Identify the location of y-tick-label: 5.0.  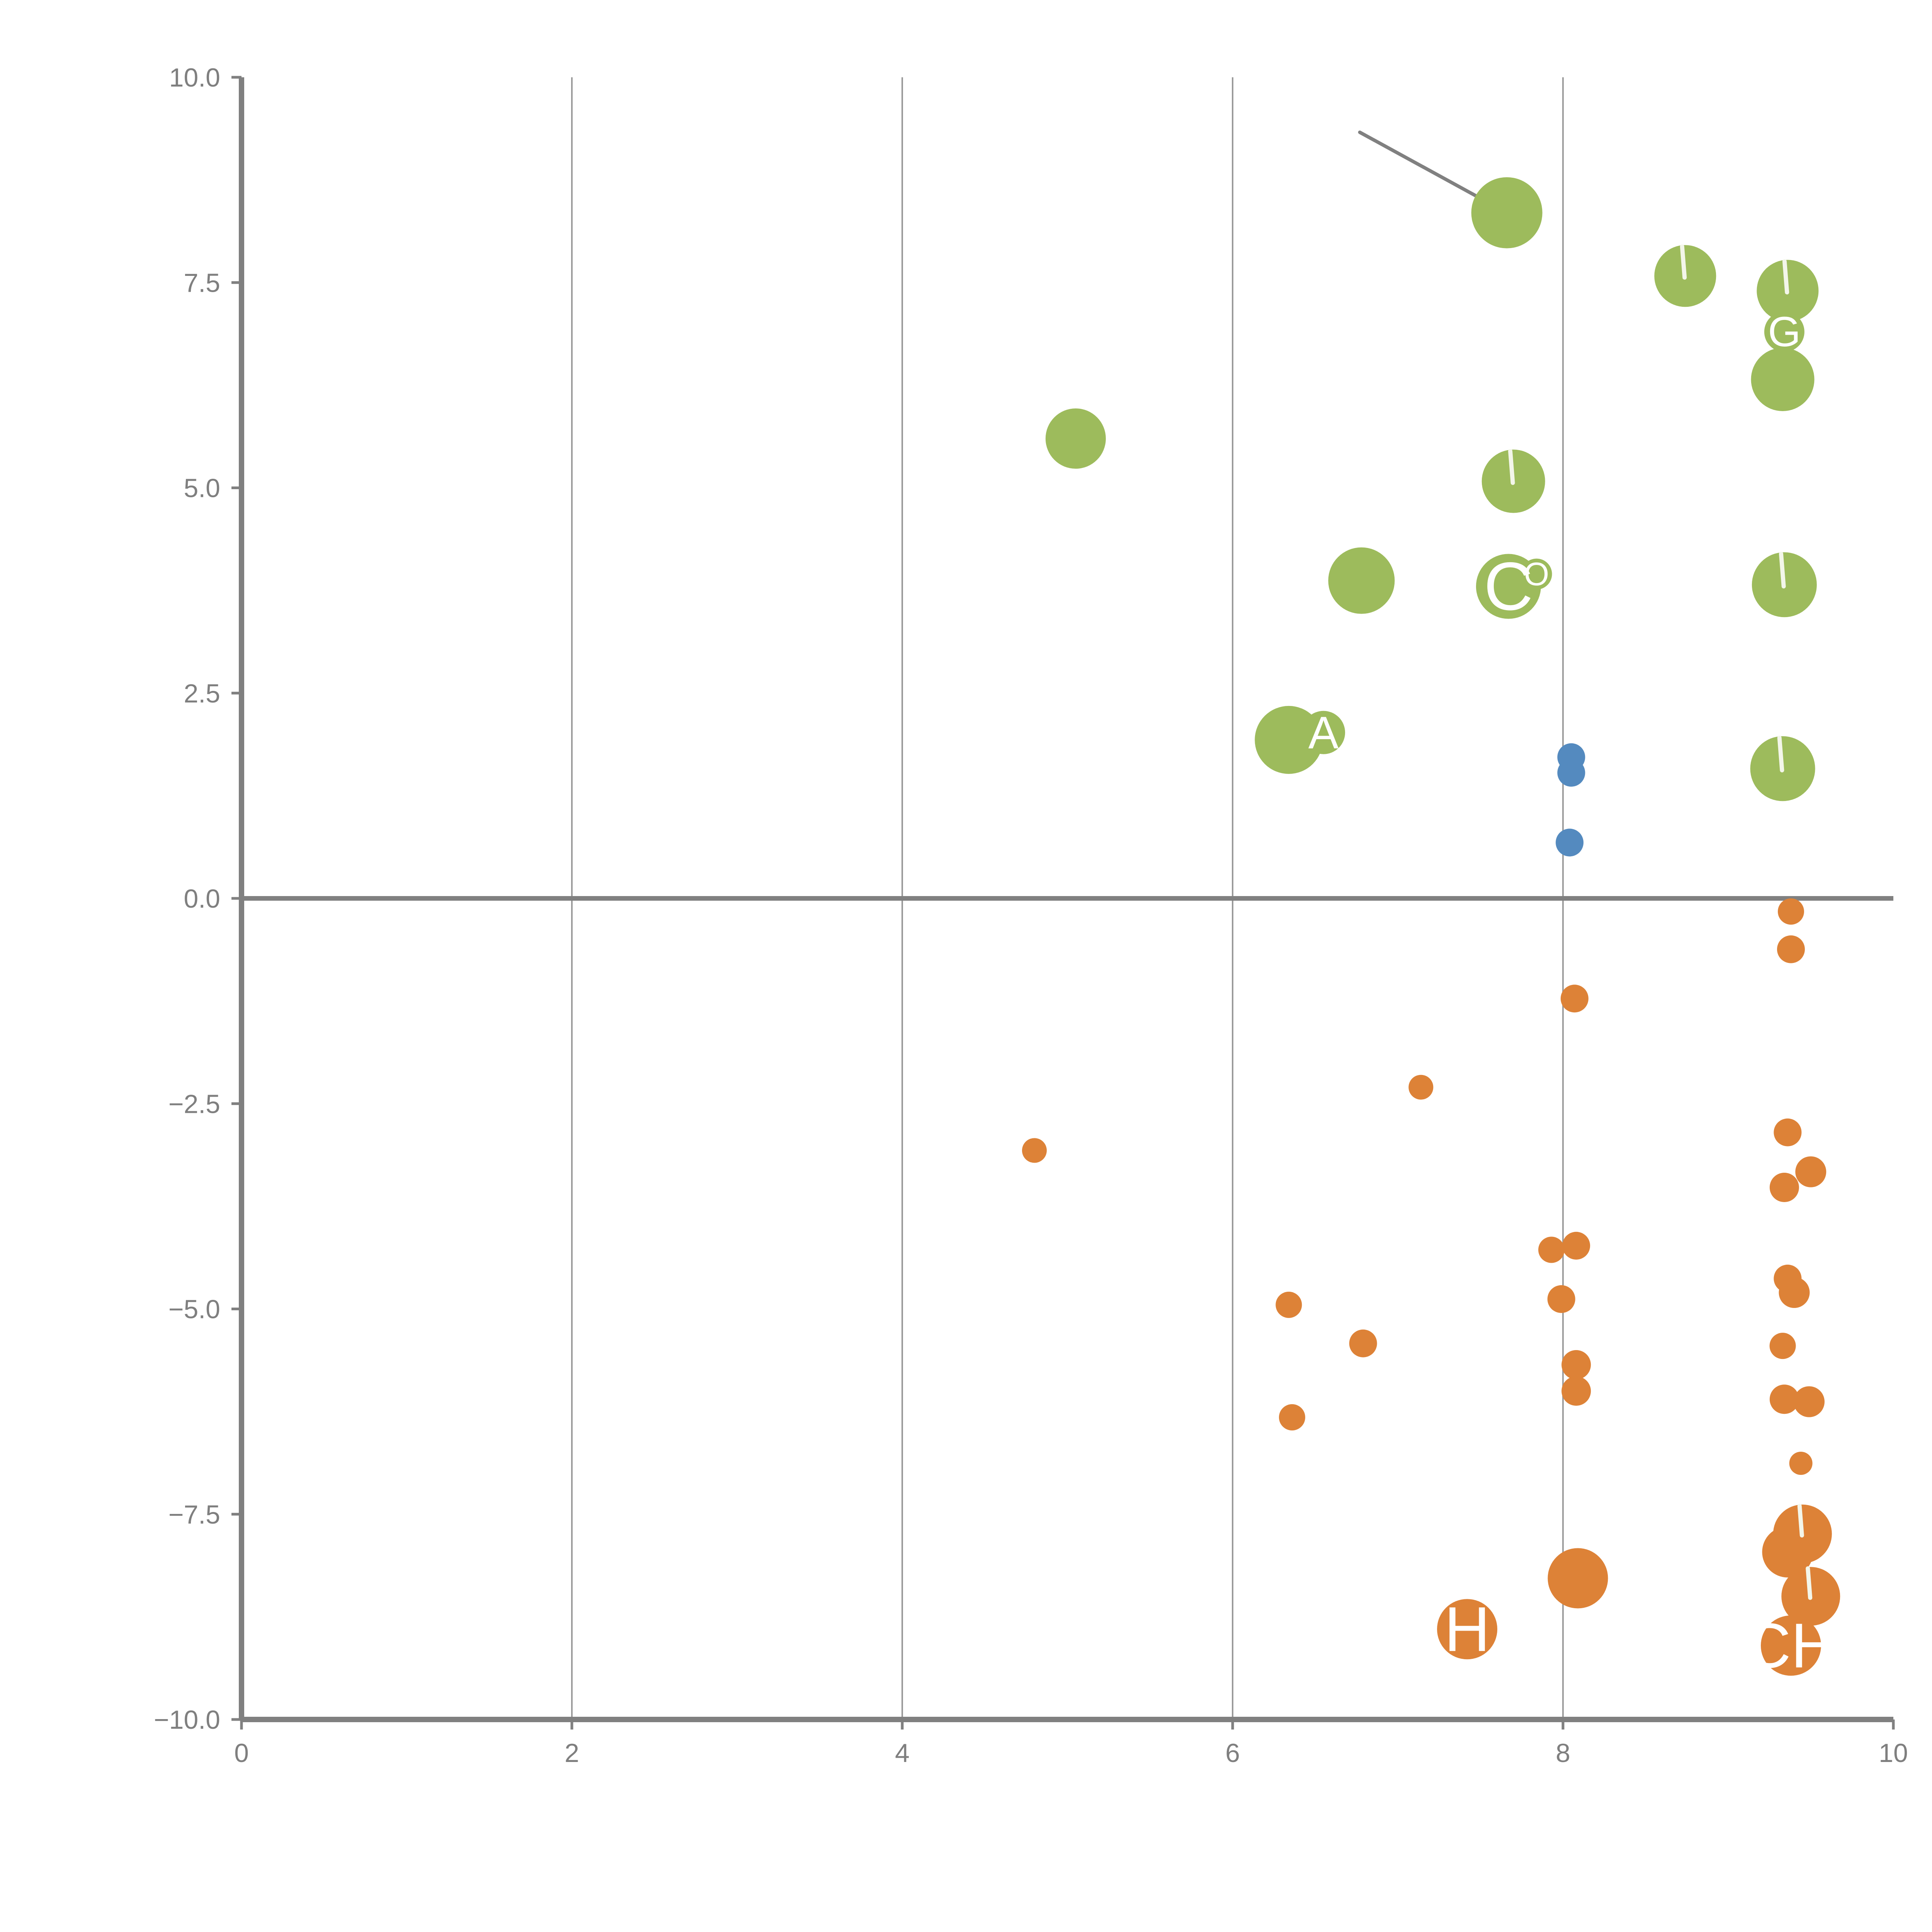
(202, 489).